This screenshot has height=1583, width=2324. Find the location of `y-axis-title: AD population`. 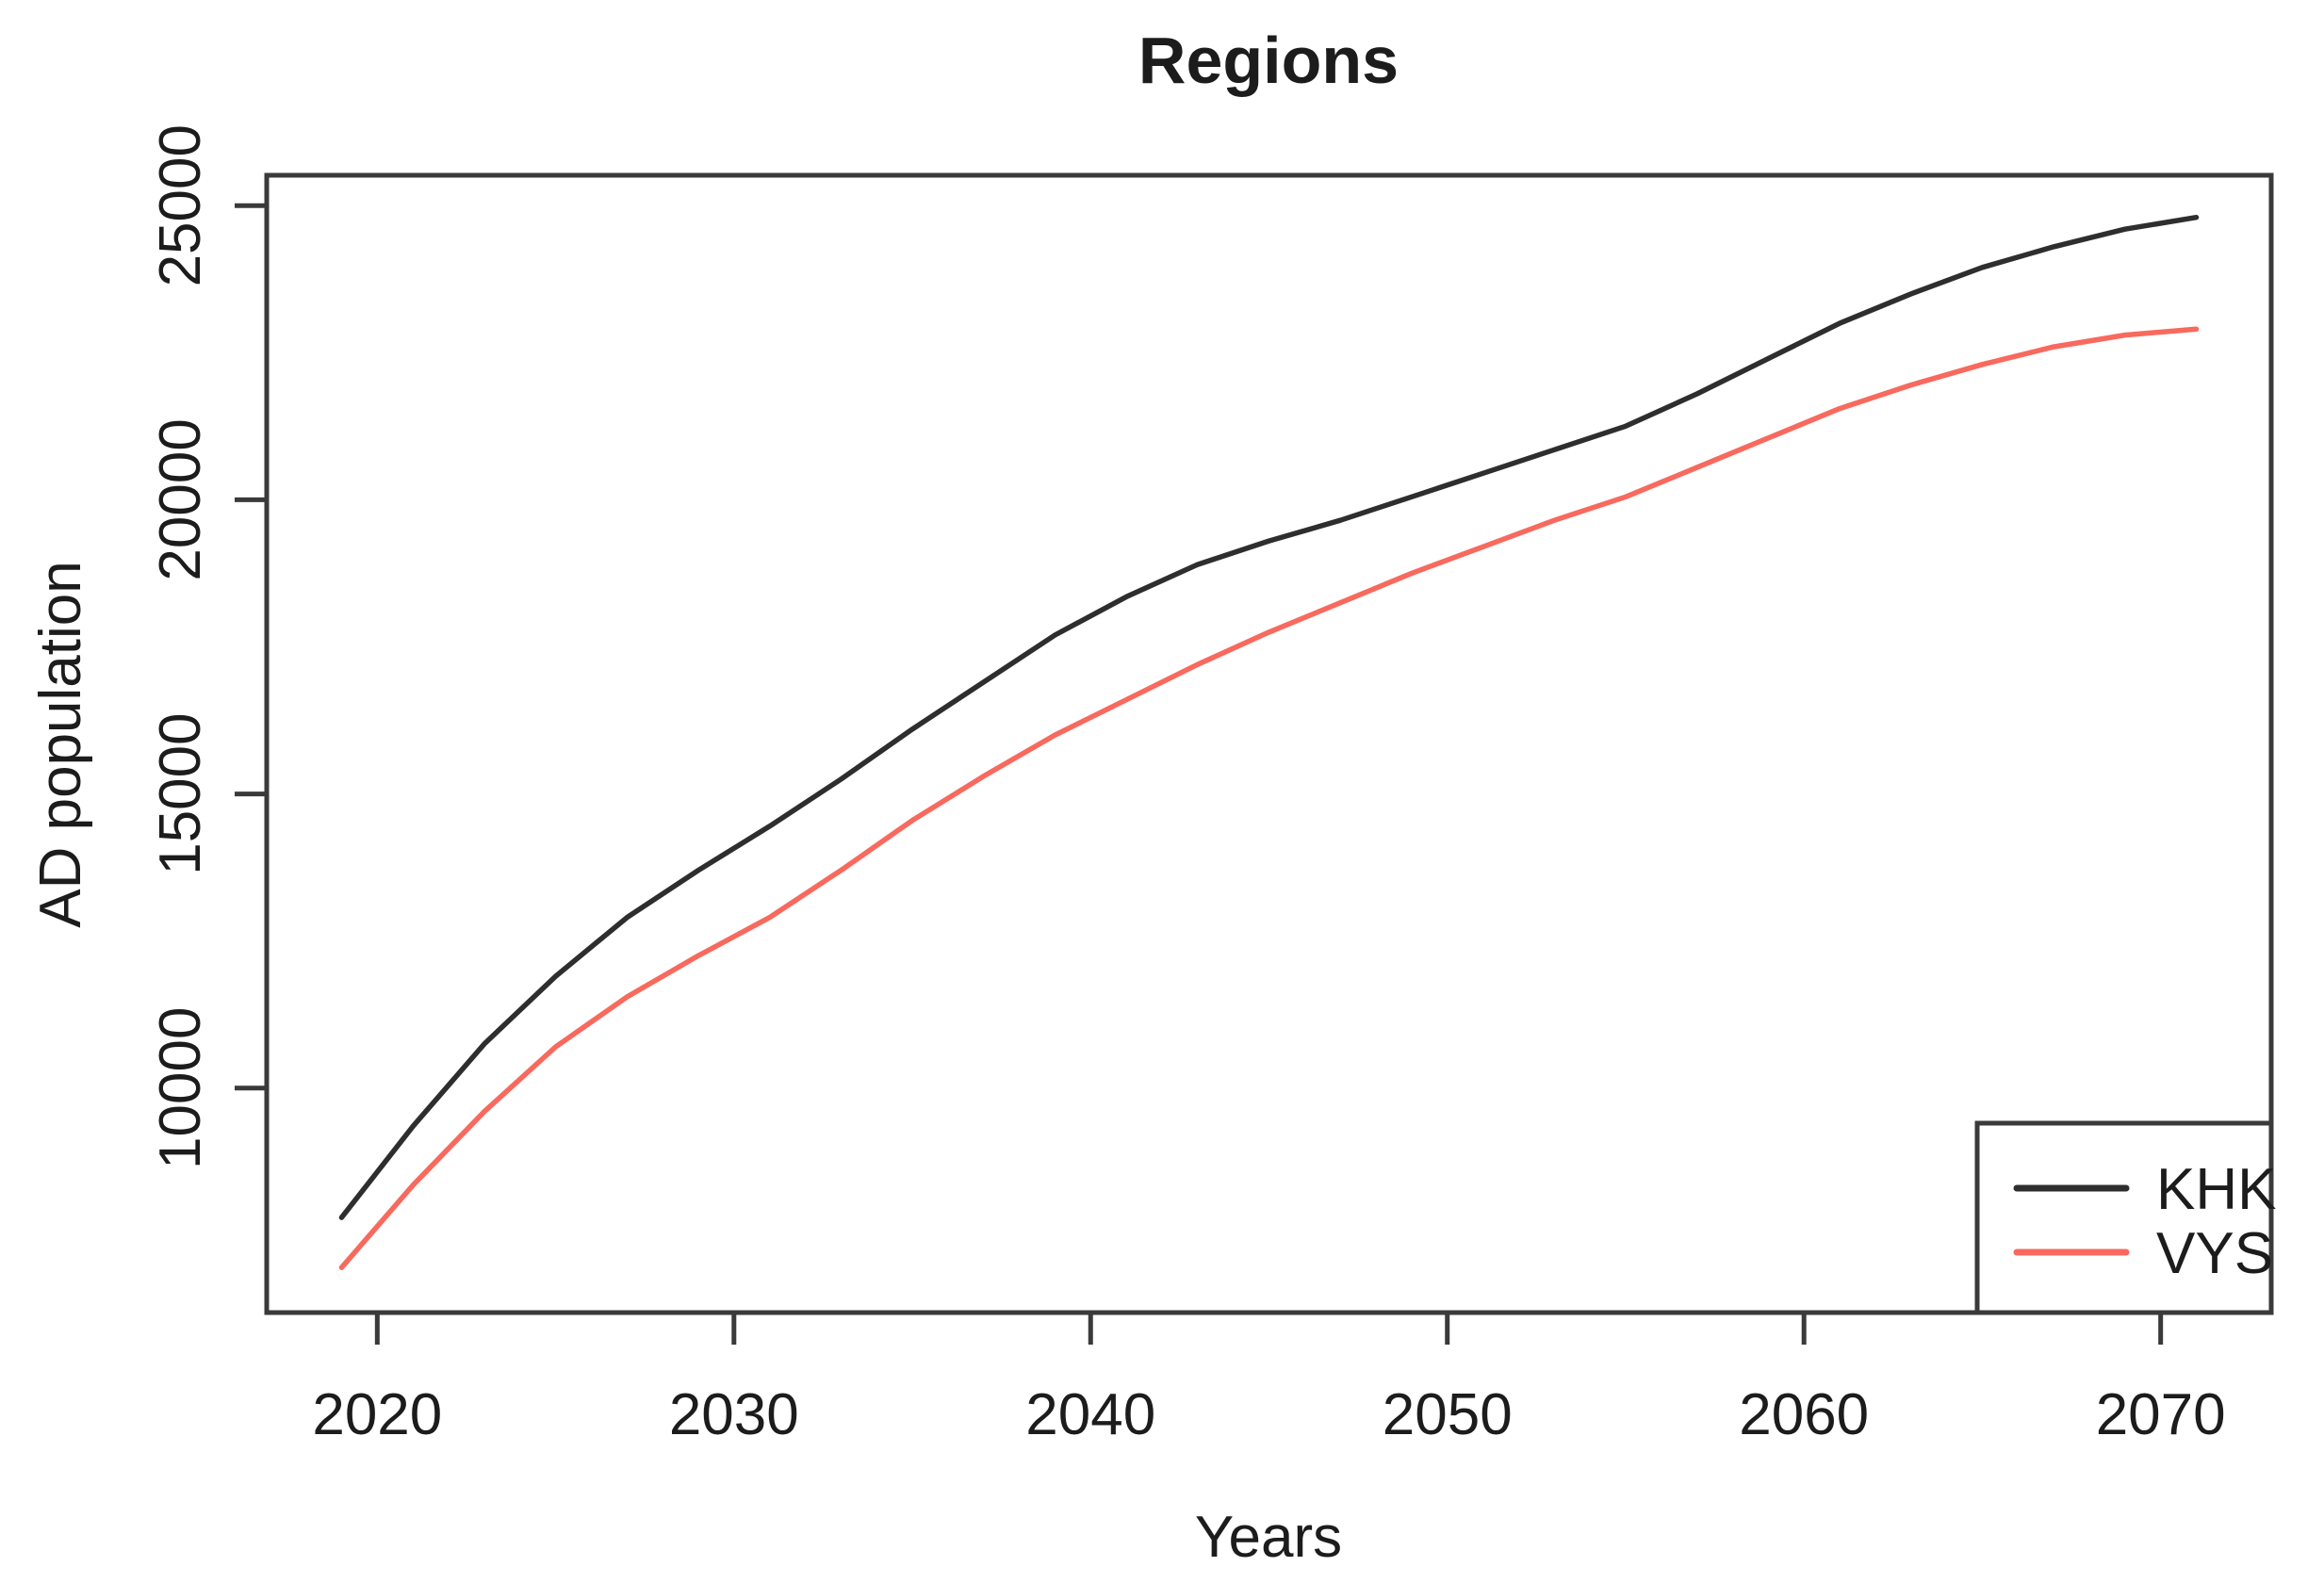

y-axis-title: AD population is located at coordinates (60, 745).